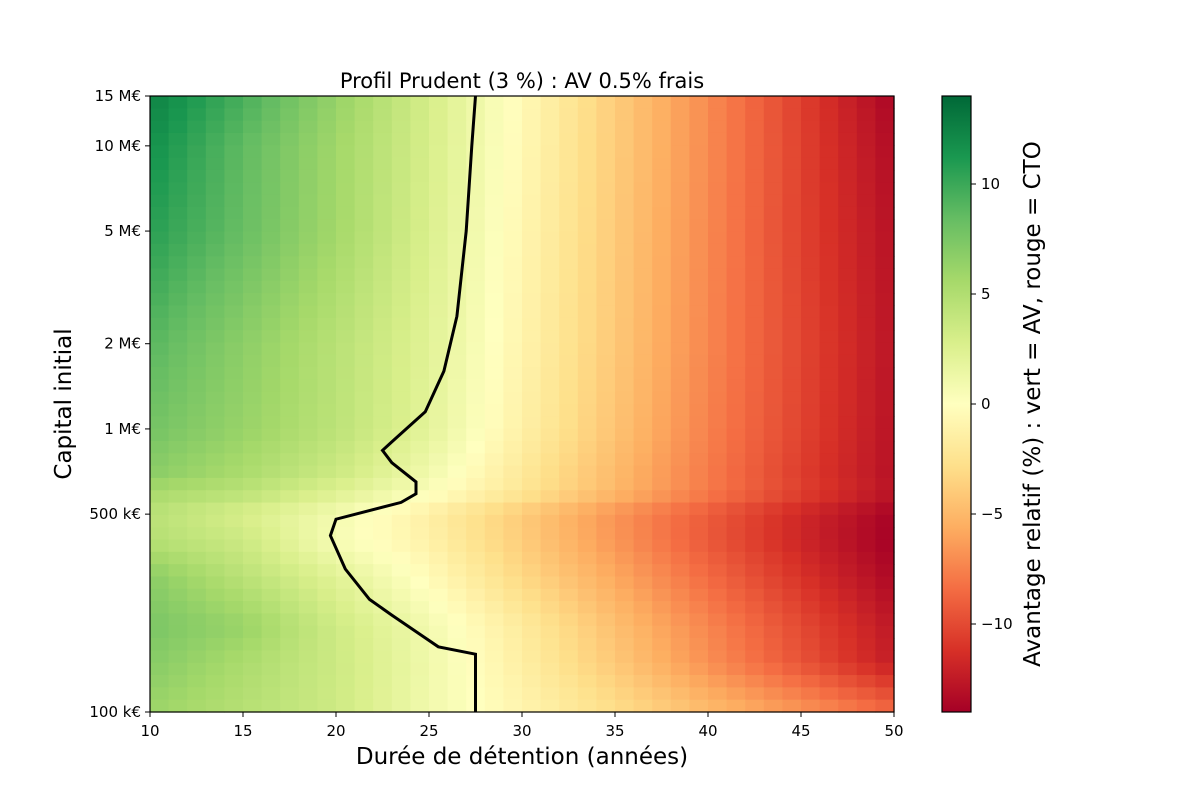  I want to click on colorbar-tick-label: −5, so click(992, 514).